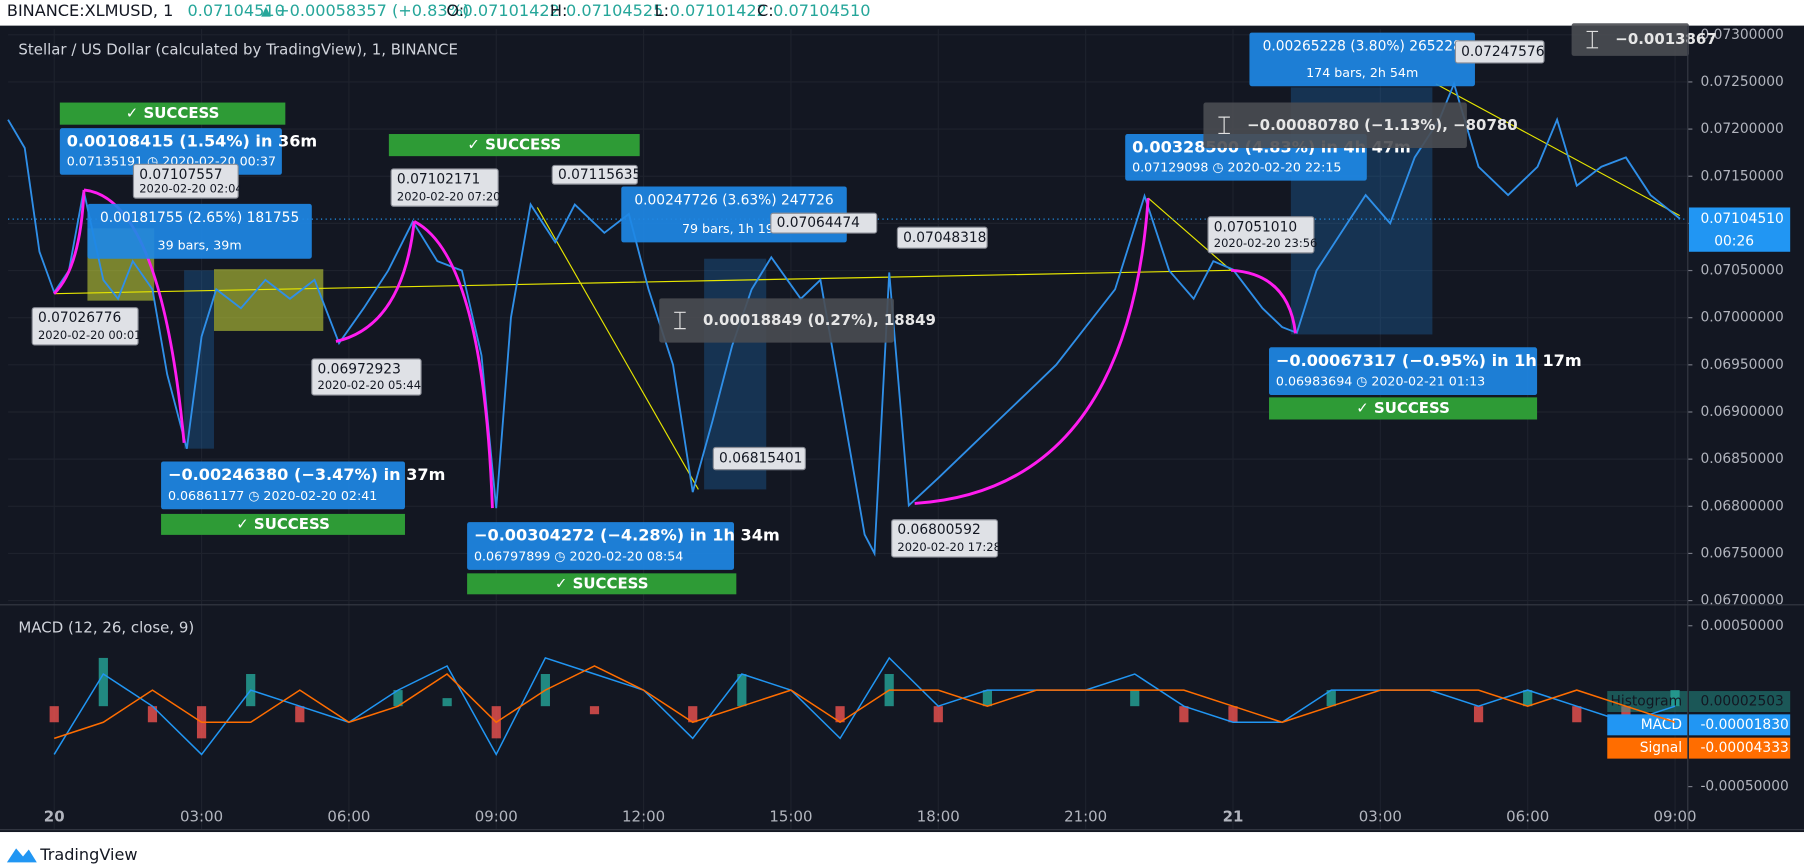 This screenshot has height=867, width=1804. I want to click on y-tick-label: 0.07000000, so click(1741, 318).